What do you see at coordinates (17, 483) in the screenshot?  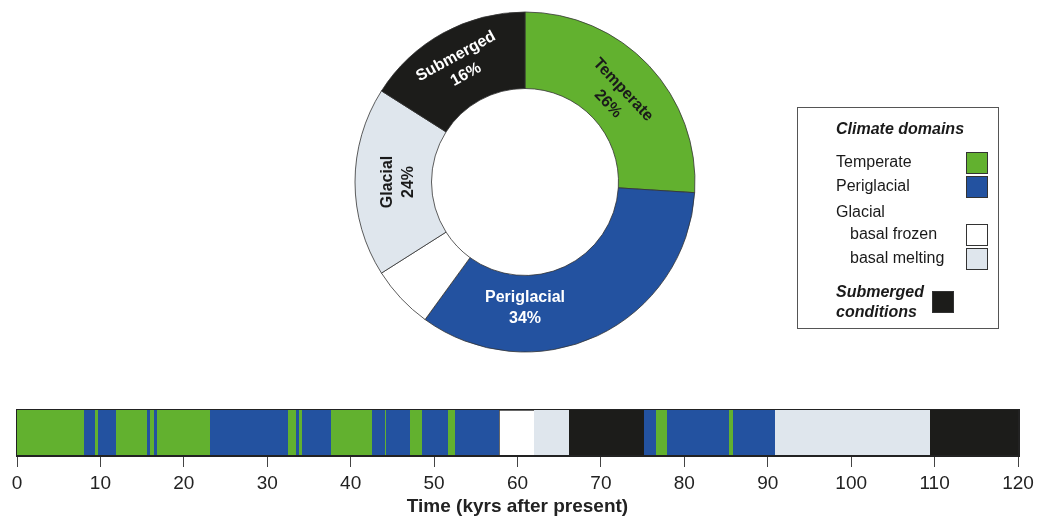 I see `x-tick-label: 0` at bounding box center [17, 483].